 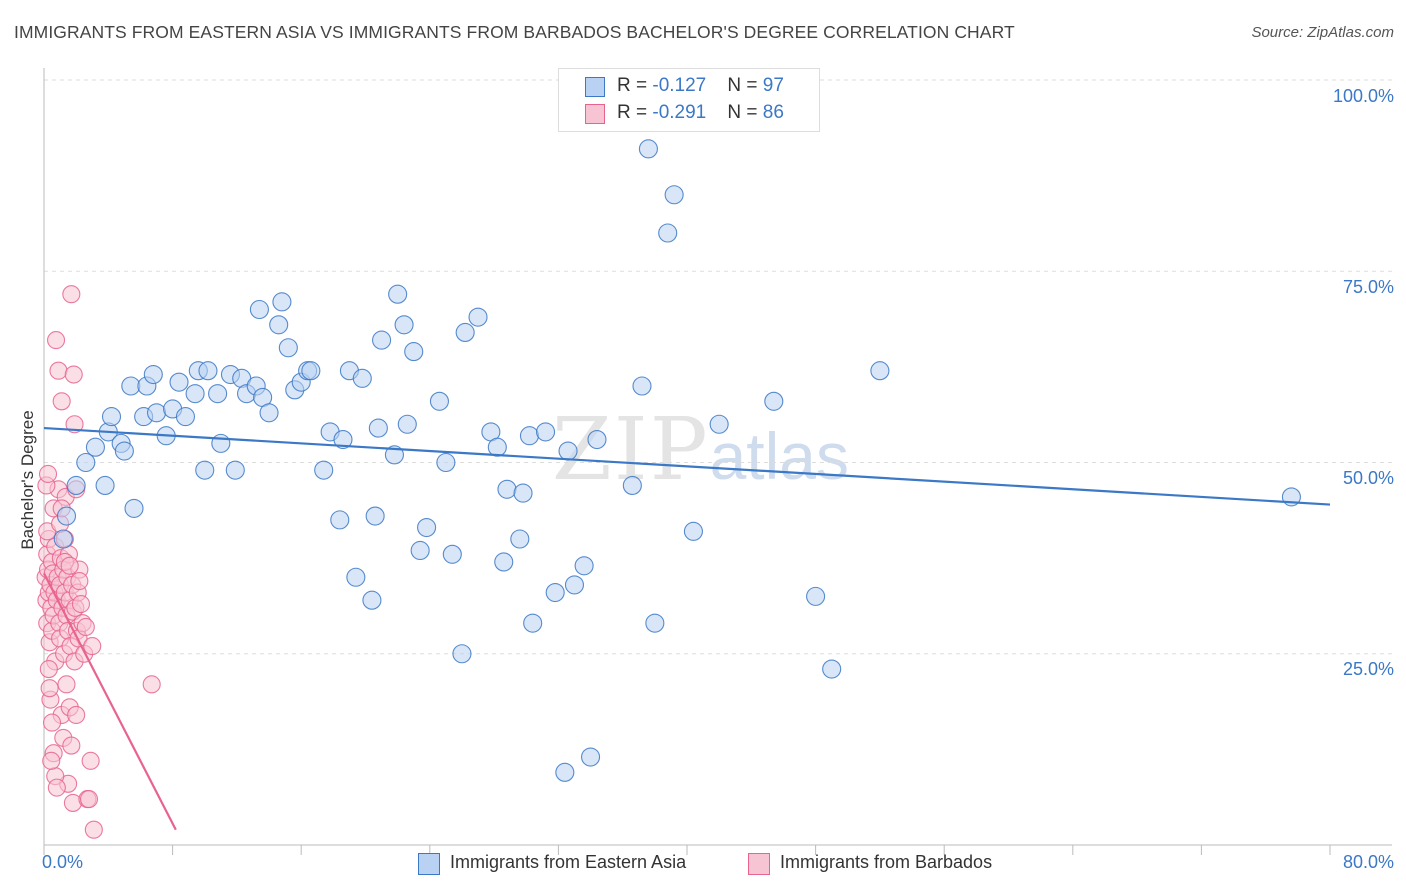 I want to click on y-tick-75: 75.0%, so click(x=1368, y=287).